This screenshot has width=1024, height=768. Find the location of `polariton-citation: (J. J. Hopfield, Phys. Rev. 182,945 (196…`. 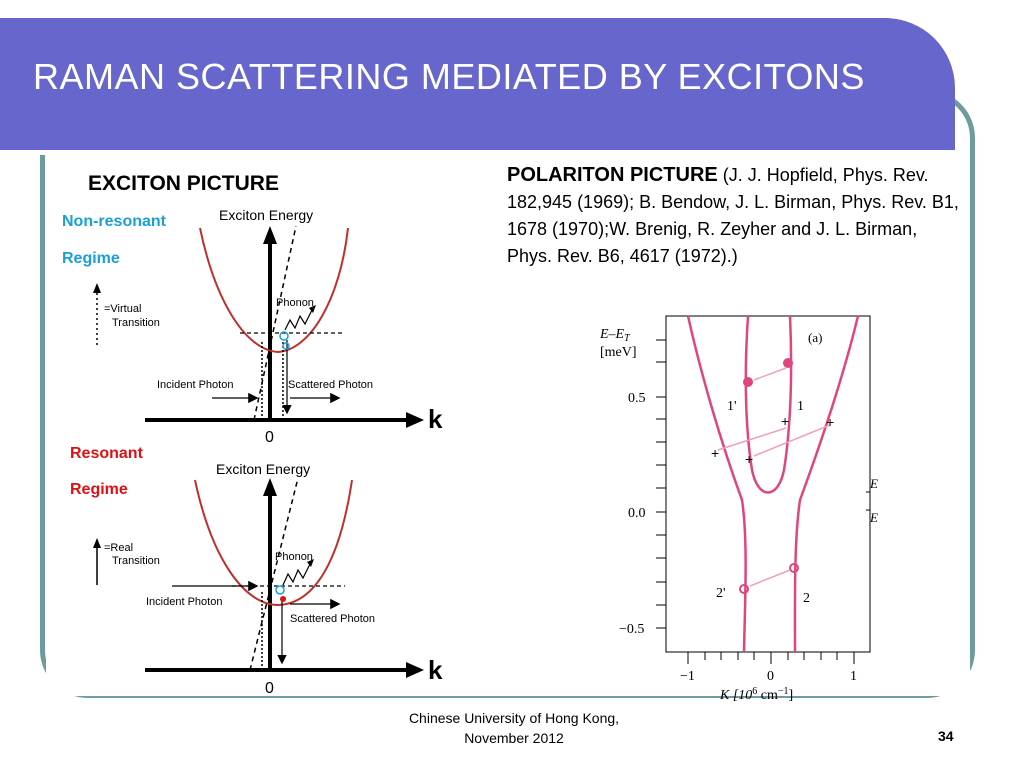

polariton-citation: (J. J. Hopfield, Phys. Rev. 182,945 (196… is located at coordinates (733, 215).